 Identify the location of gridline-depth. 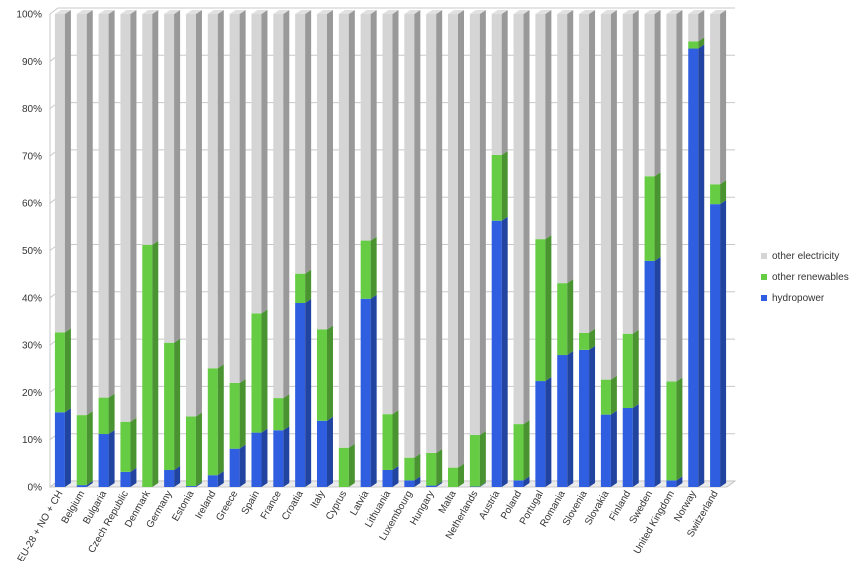
(54, 11).